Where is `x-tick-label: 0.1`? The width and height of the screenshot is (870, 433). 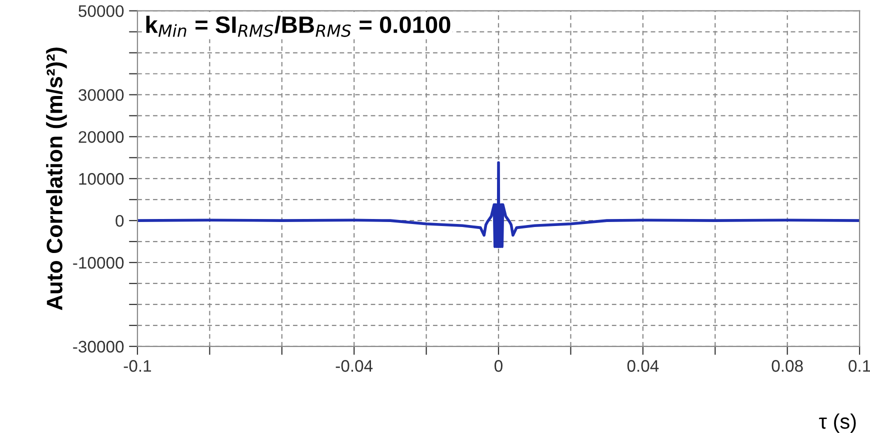
x-tick-label: 0.1 is located at coordinates (859, 366).